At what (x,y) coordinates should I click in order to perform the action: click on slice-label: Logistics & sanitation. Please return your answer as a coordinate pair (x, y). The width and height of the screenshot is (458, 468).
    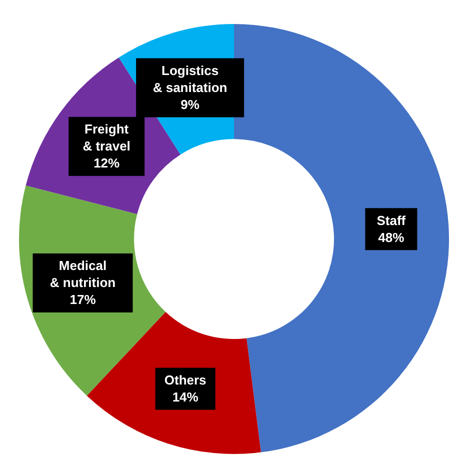
    Looking at the image, I should click on (190, 79).